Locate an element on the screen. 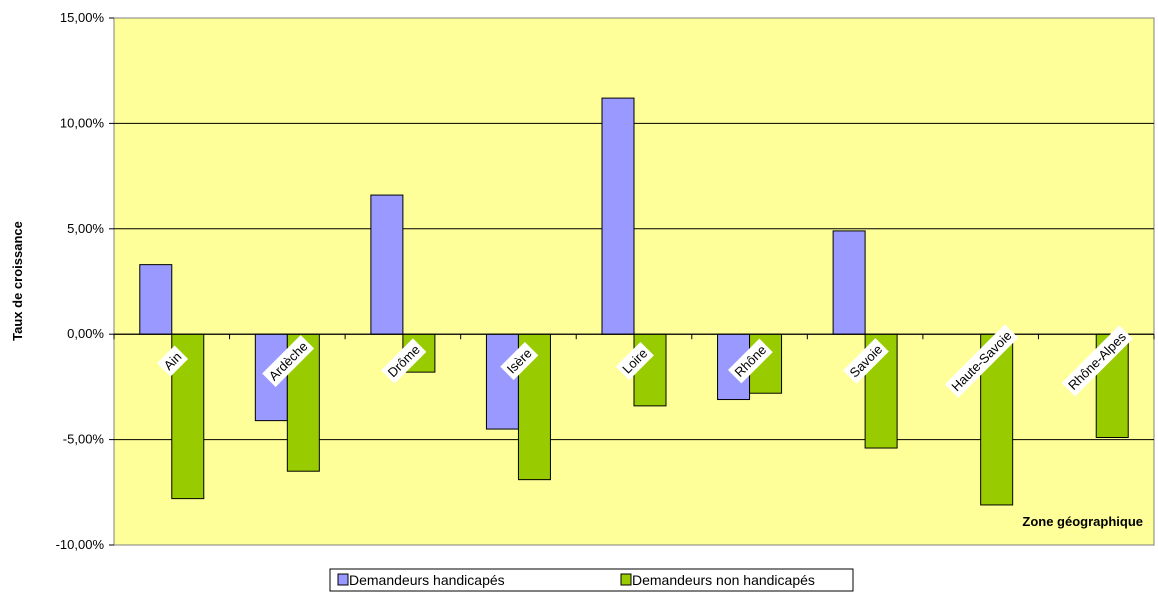  y-axis-title: Taux de croissance is located at coordinates (17, 281).